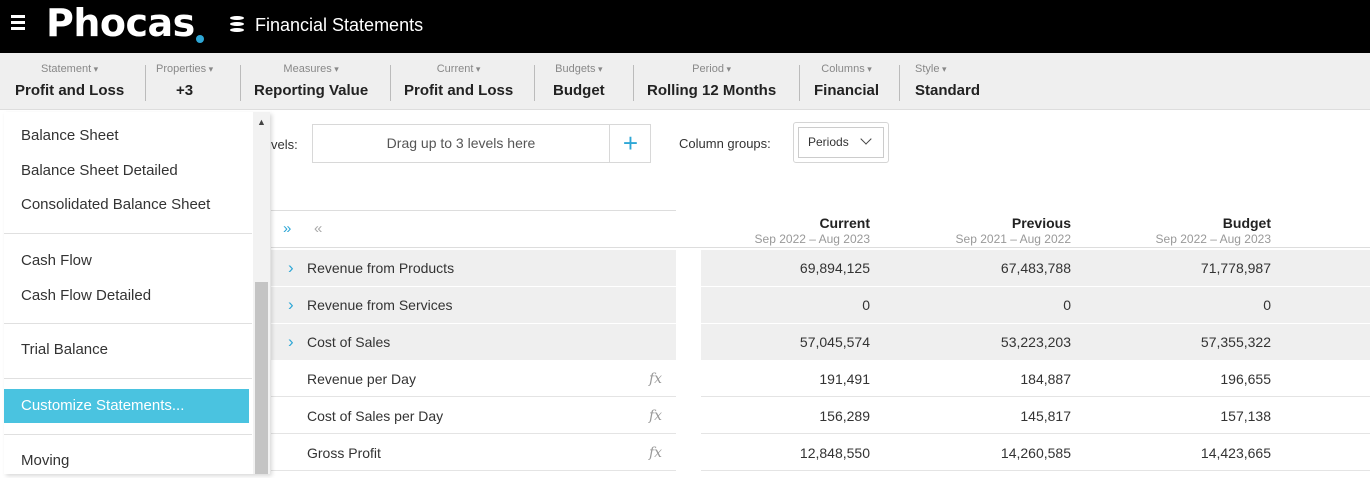 This screenshot has width=1370, height=478. Describe the element at coordinates (1267, 305) in the screenshot. I see `cell-budget: 0` at that location.